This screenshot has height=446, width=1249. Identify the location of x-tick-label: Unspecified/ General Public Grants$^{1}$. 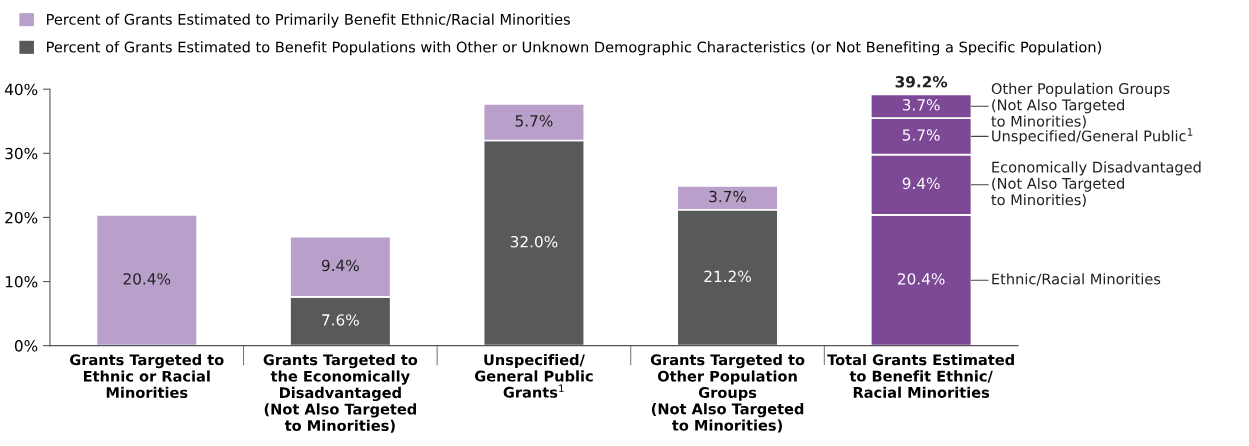
(533, 375).